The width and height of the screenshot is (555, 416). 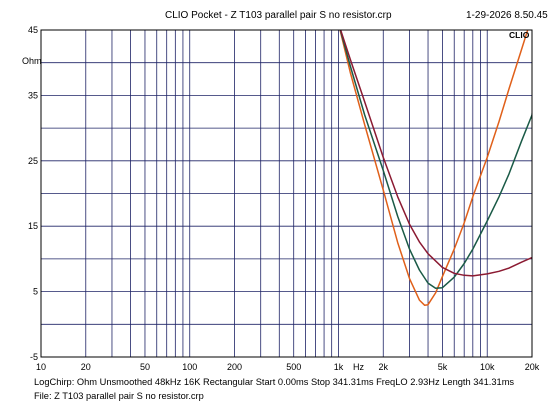 I want to click on x-tick-label: 2k, so click(x=384, y=367).